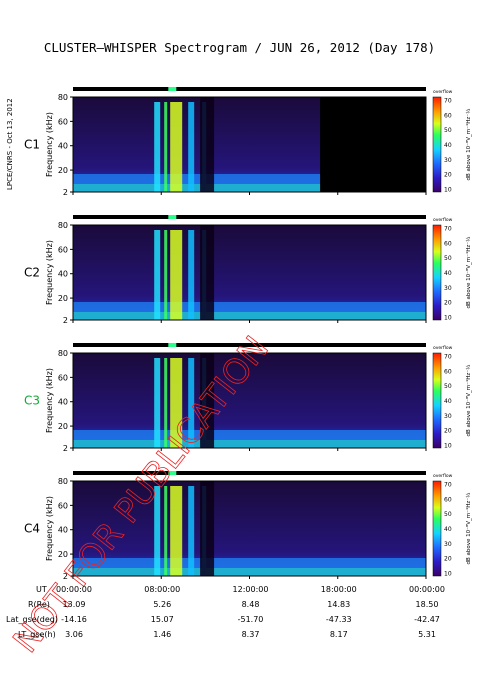 The height and width of the screenshot is (678, 479). What do you see at coordinates (427, 619) in the screenshot?
I see `ephemeris-value: -42.47` at bounding box center [427, 619].